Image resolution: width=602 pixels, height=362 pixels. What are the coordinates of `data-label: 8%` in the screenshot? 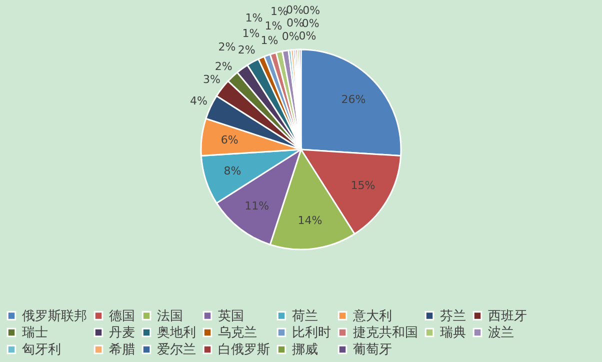 It's located at (233, 171).